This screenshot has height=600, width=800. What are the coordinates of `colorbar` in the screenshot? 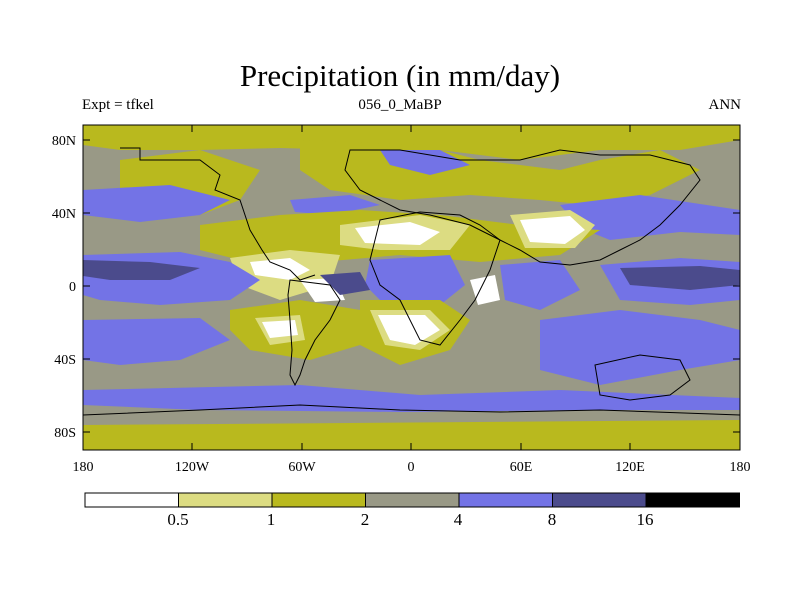 It's located at (412, 500).